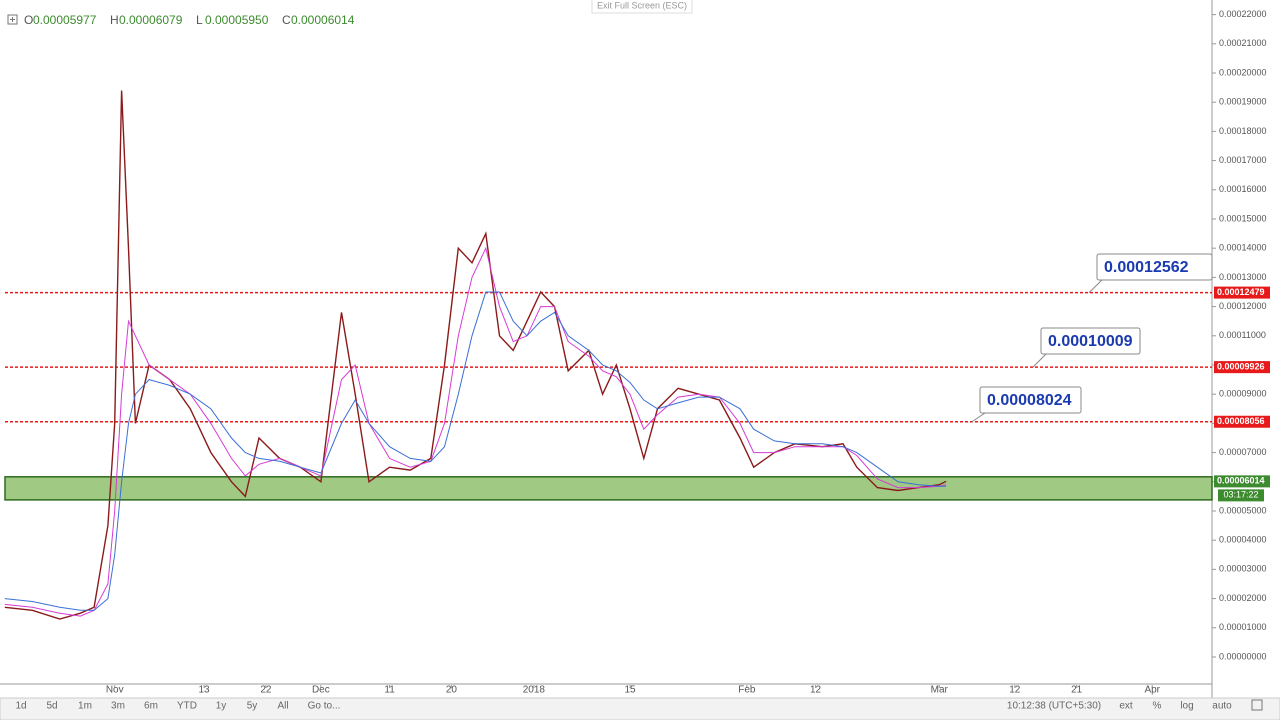  Describe the element at coordinates (630, 690) in the screenshot. I see `x-tick-label: 15` at that location.